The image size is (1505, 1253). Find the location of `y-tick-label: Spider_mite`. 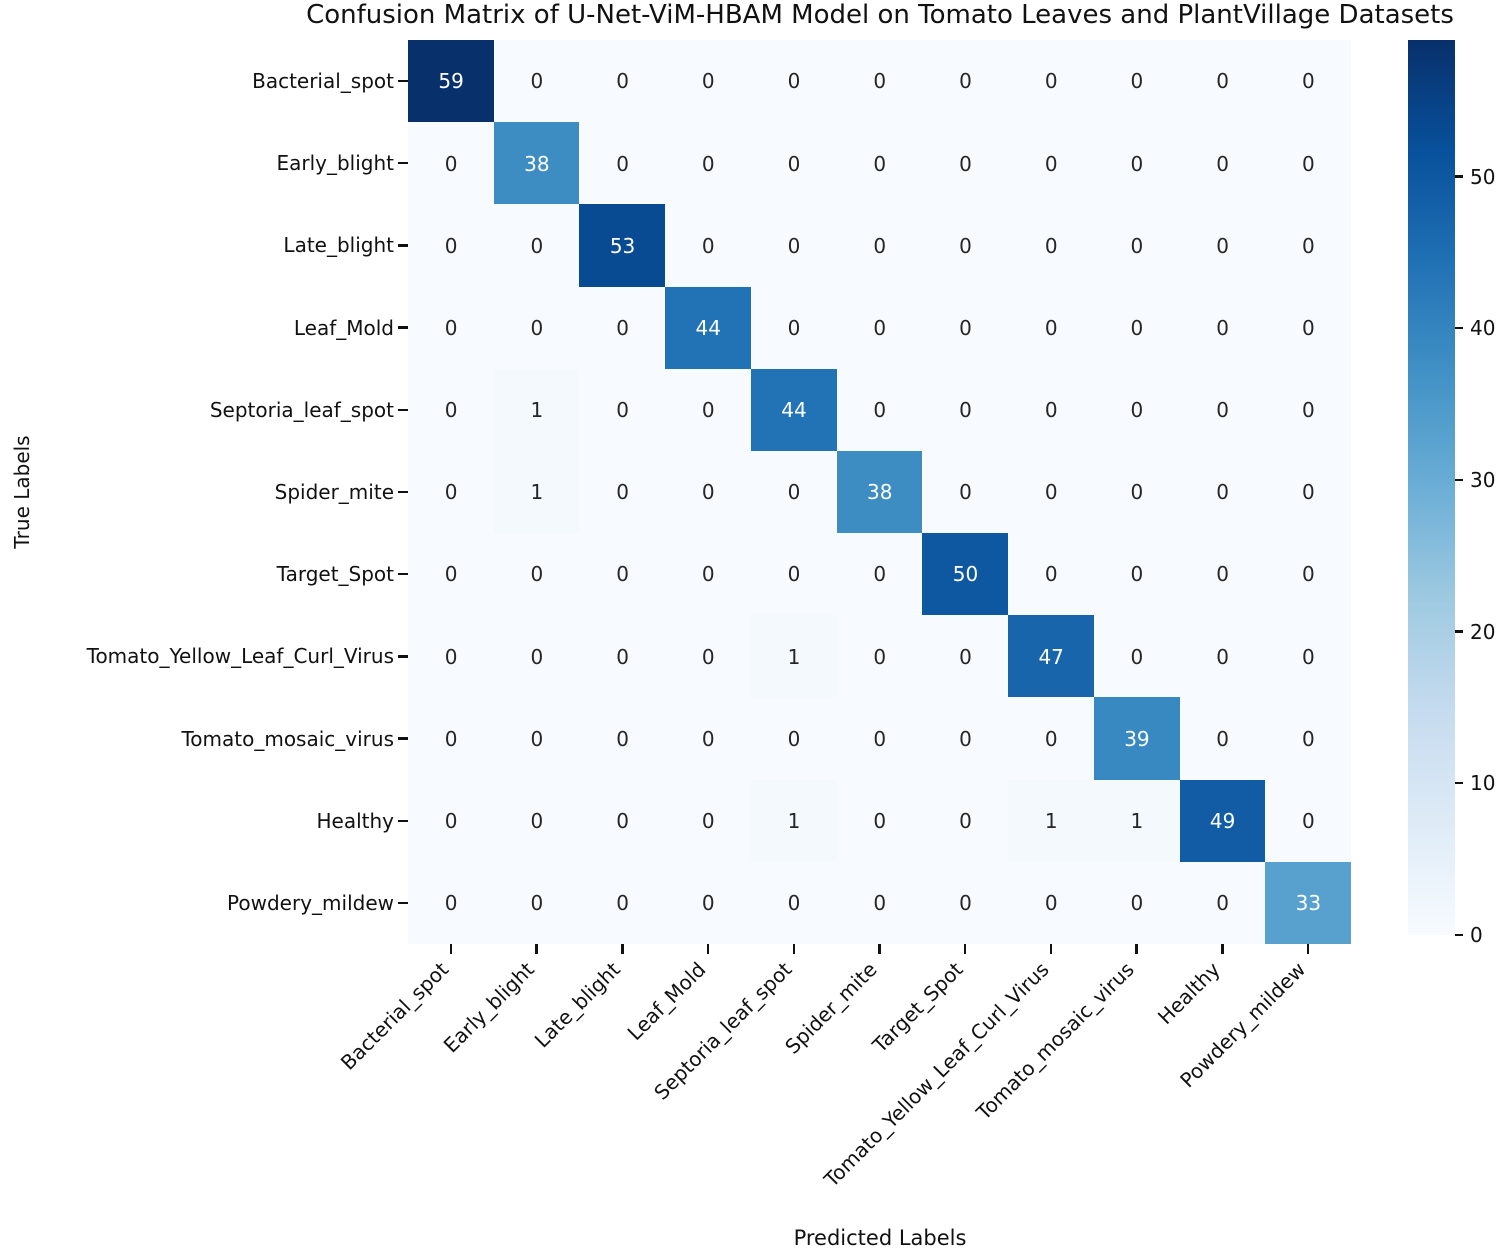

y-tick-label: Spider_mite is located at coordinates (334, 492).